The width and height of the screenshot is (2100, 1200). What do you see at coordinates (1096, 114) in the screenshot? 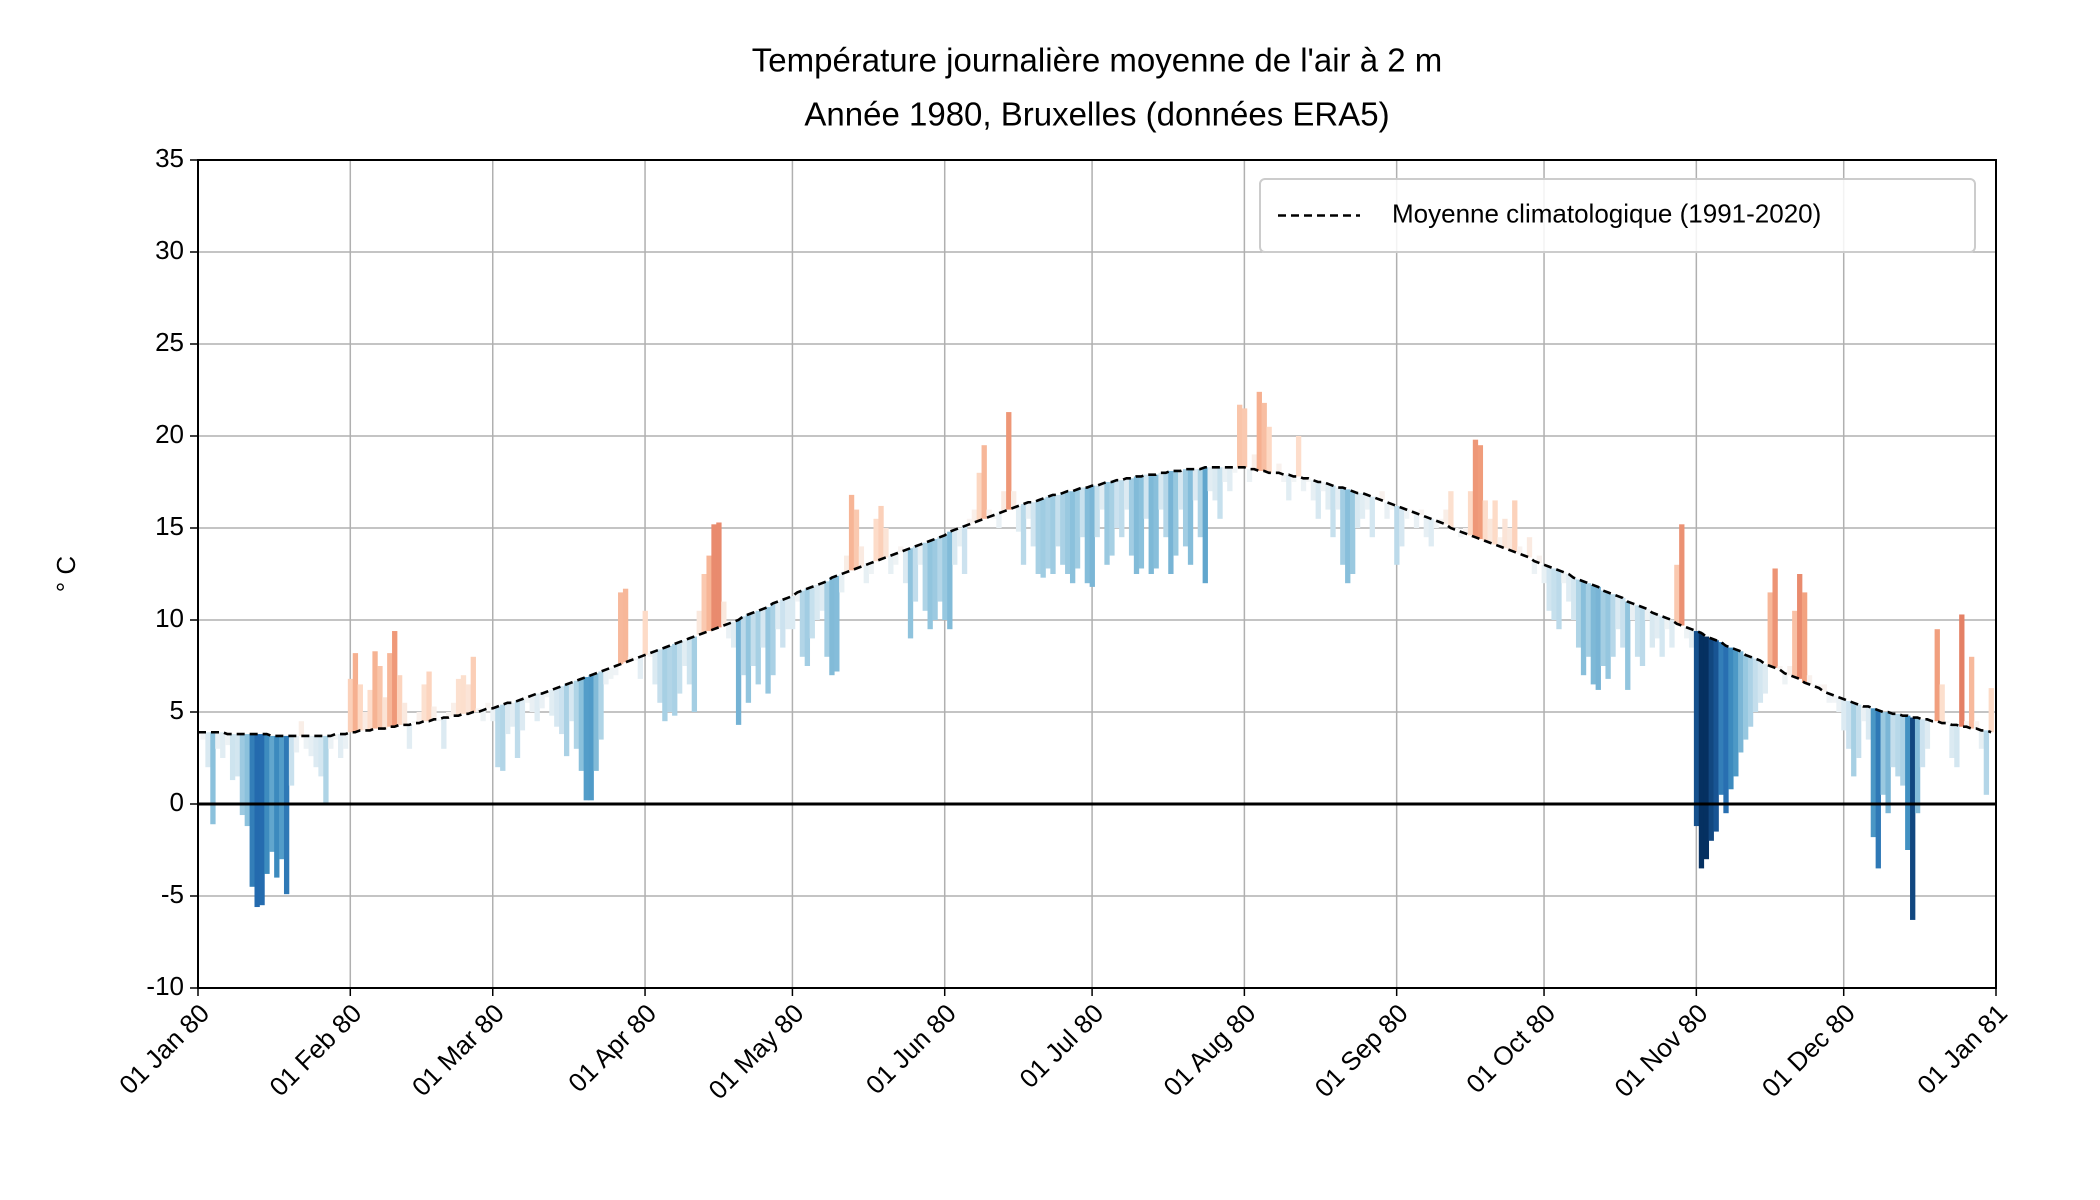
I see `chart-subtitle: Année 1980, Bruxelles (données ERA5)` at bounding box center [1096, 114].